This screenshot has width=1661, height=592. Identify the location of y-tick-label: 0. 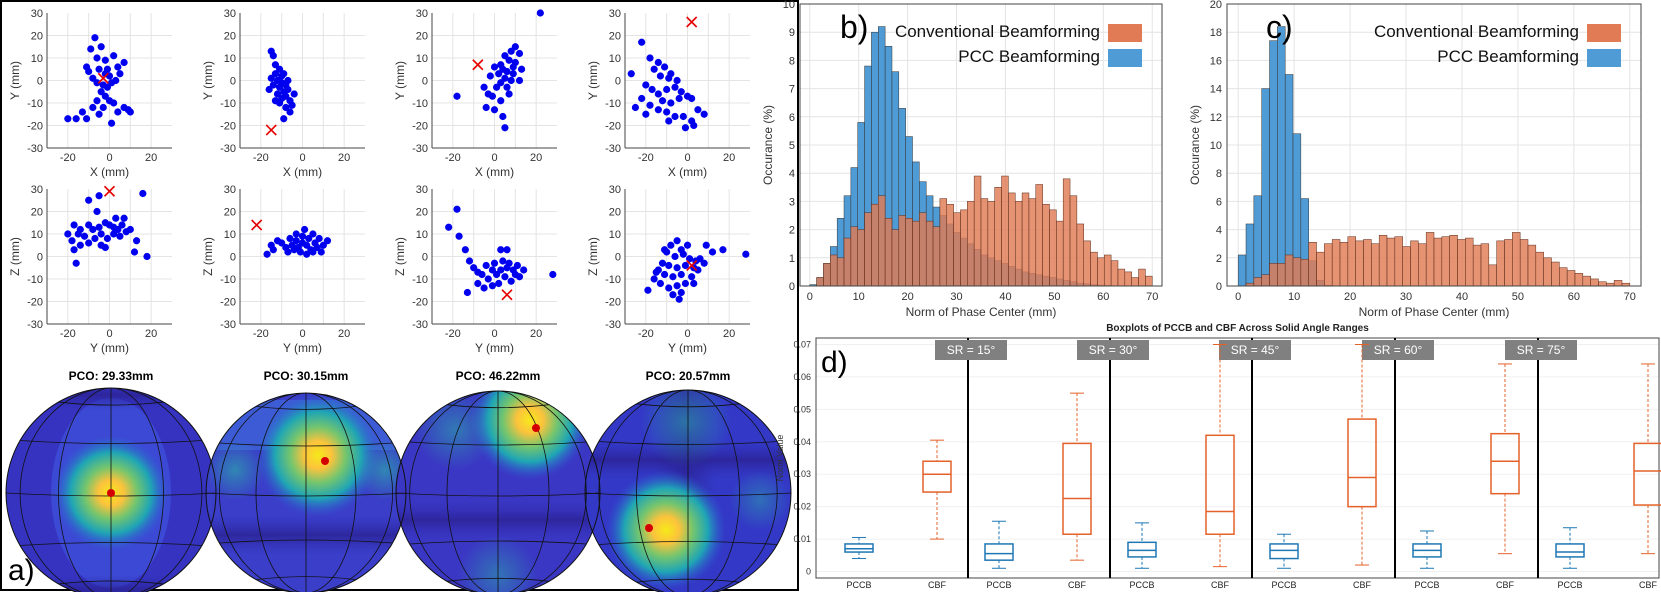
(808, 572).